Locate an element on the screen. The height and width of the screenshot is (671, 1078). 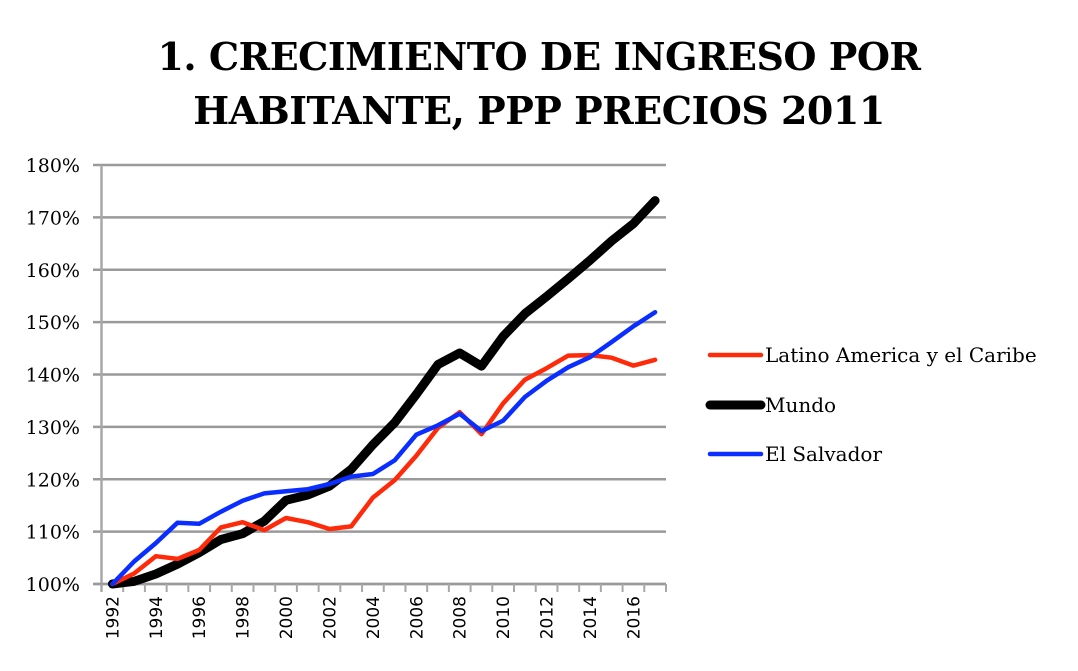
x-tick-label: 1998 is located at coordinates (244, 617).